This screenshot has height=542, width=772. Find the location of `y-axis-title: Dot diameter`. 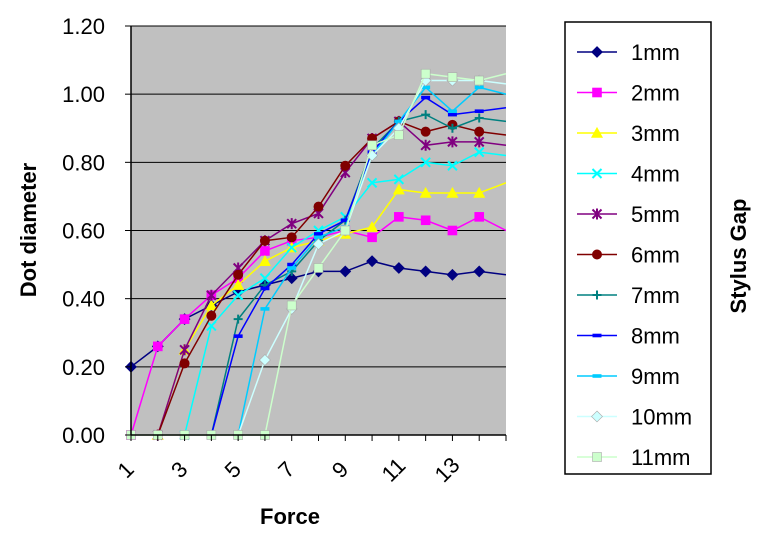

y-axis-title: Dot diameter is located at coordinates (28, 229).